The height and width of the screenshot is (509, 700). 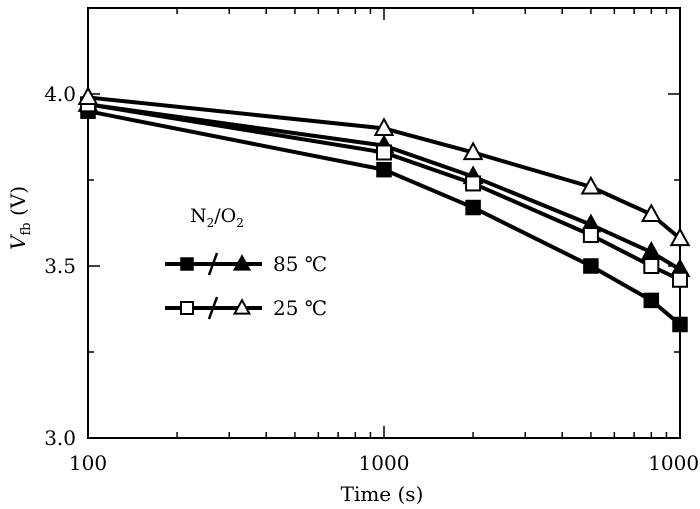 I want to click on legend-entry: 25 ℃, so click(x=246, y=308).